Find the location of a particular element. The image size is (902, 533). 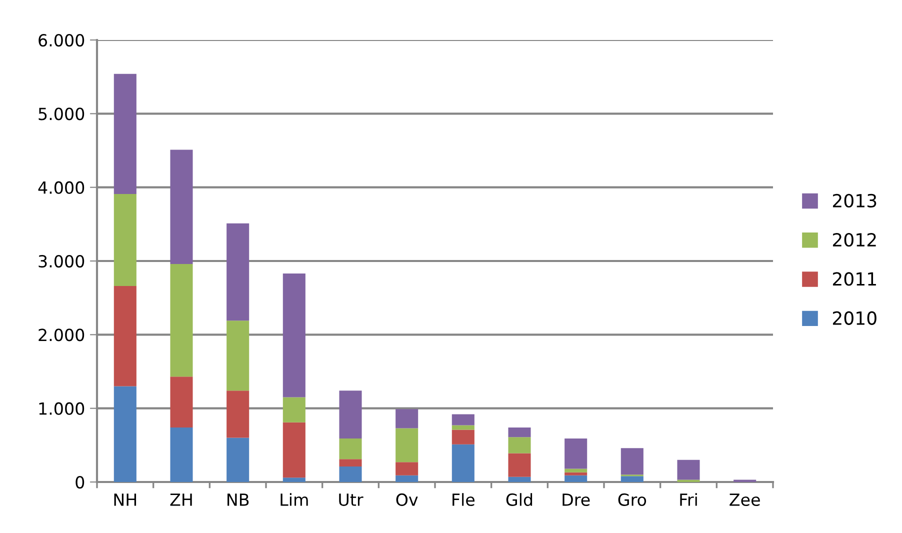

x-tick-label: NB is located at coordinates (238, 500).